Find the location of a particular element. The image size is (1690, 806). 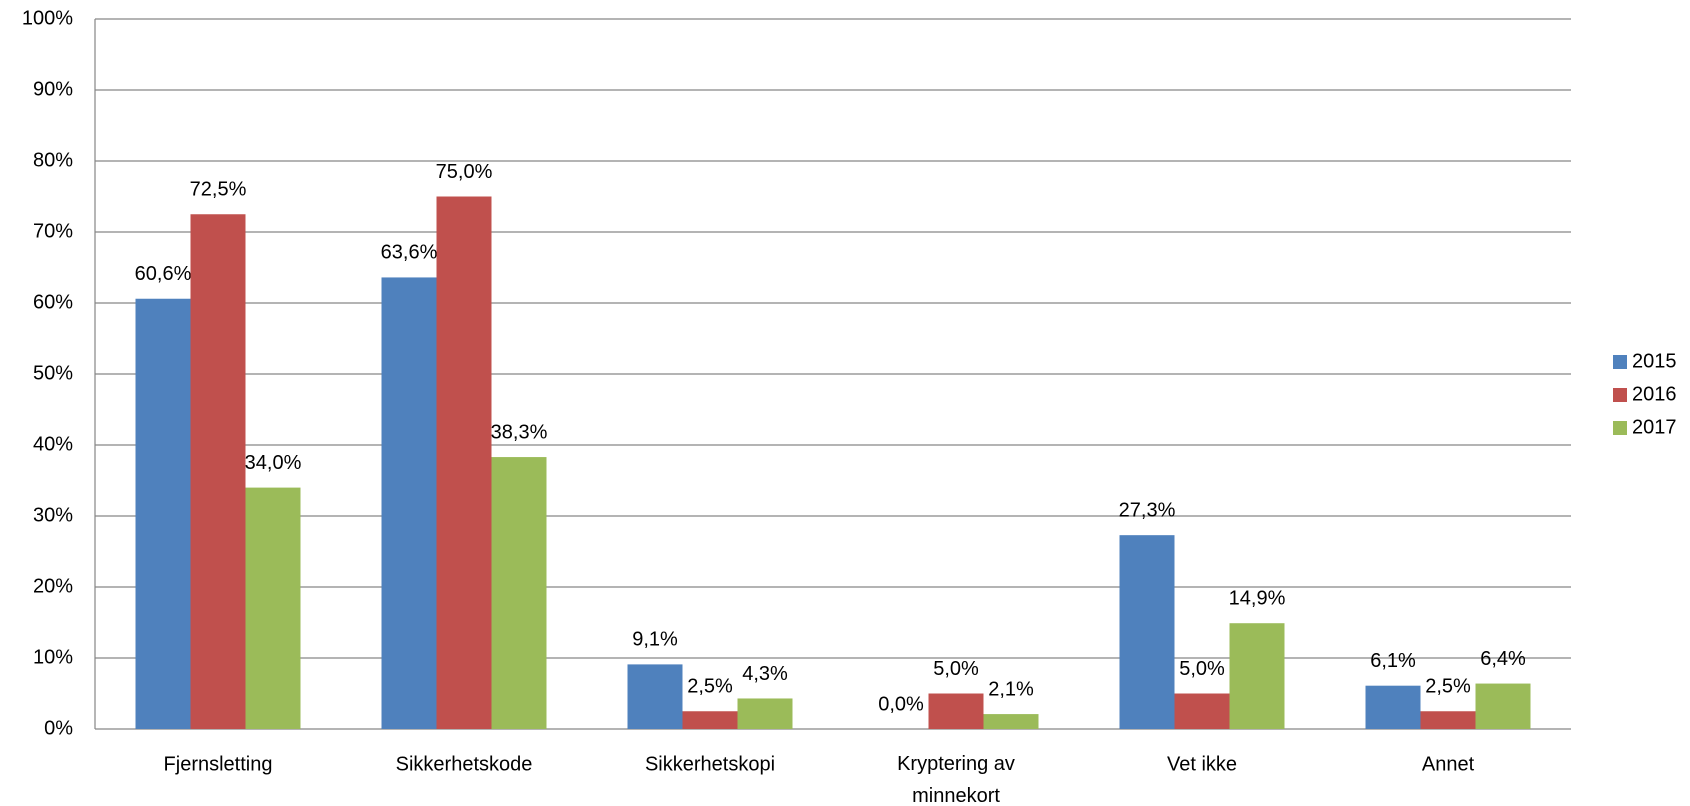

y-tick-label: 40% is located at coordinates (53, 444).